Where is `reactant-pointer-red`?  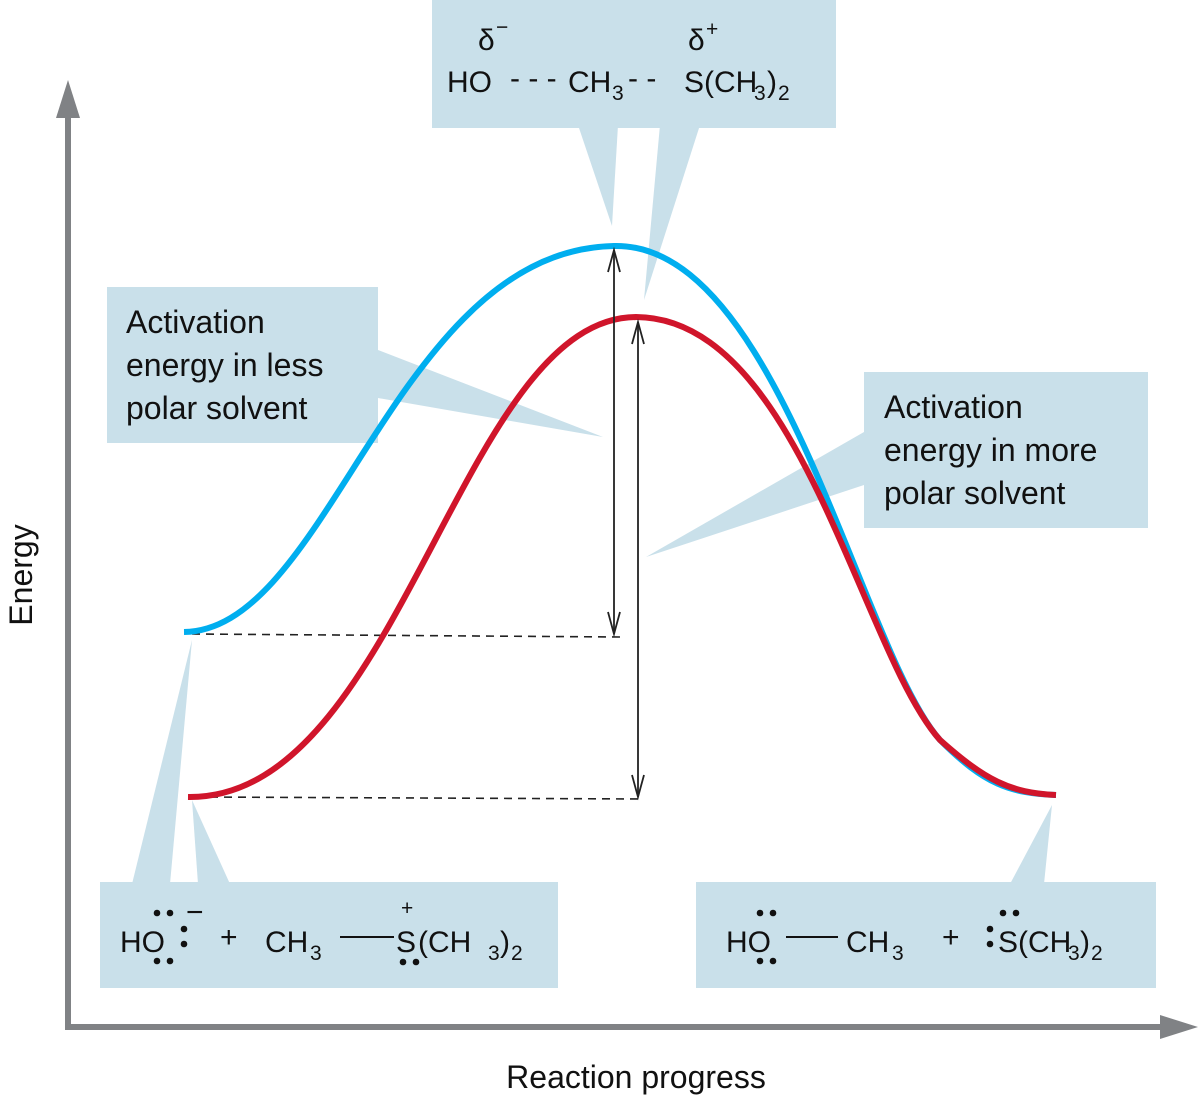 reactant-pointer-red is located at coordinates (211, 842).